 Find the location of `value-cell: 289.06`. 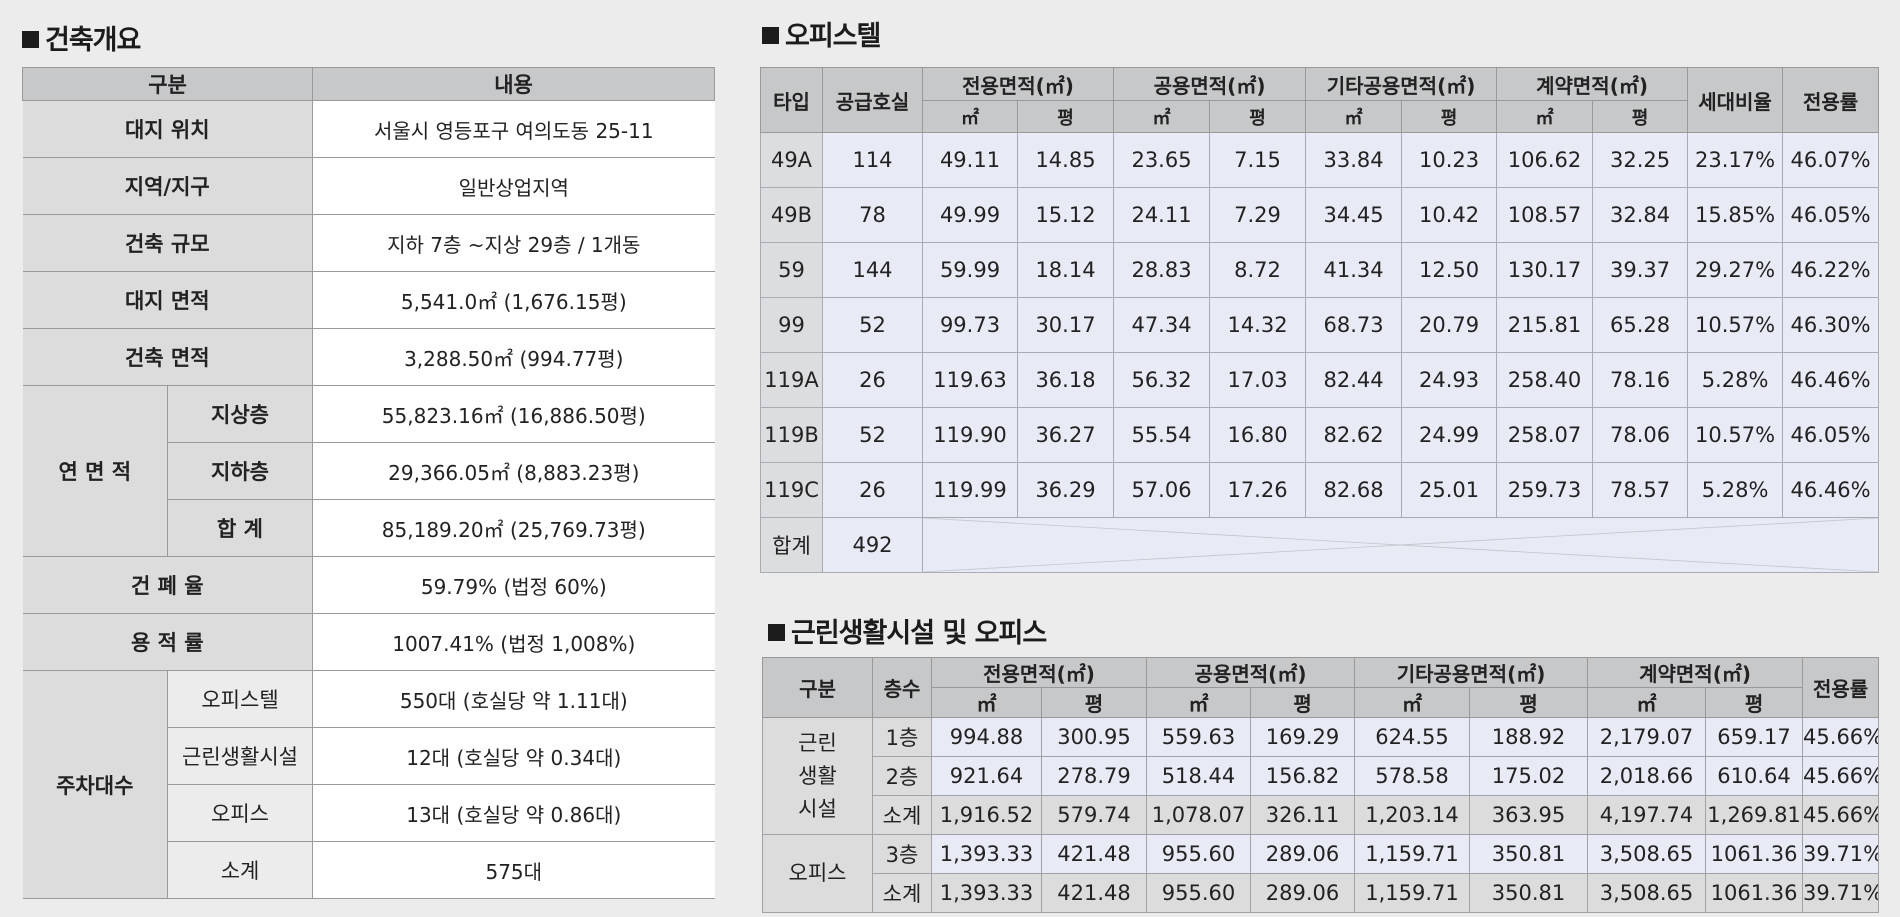

value-cell: 289.06 is located at coordinates (1303, 893).